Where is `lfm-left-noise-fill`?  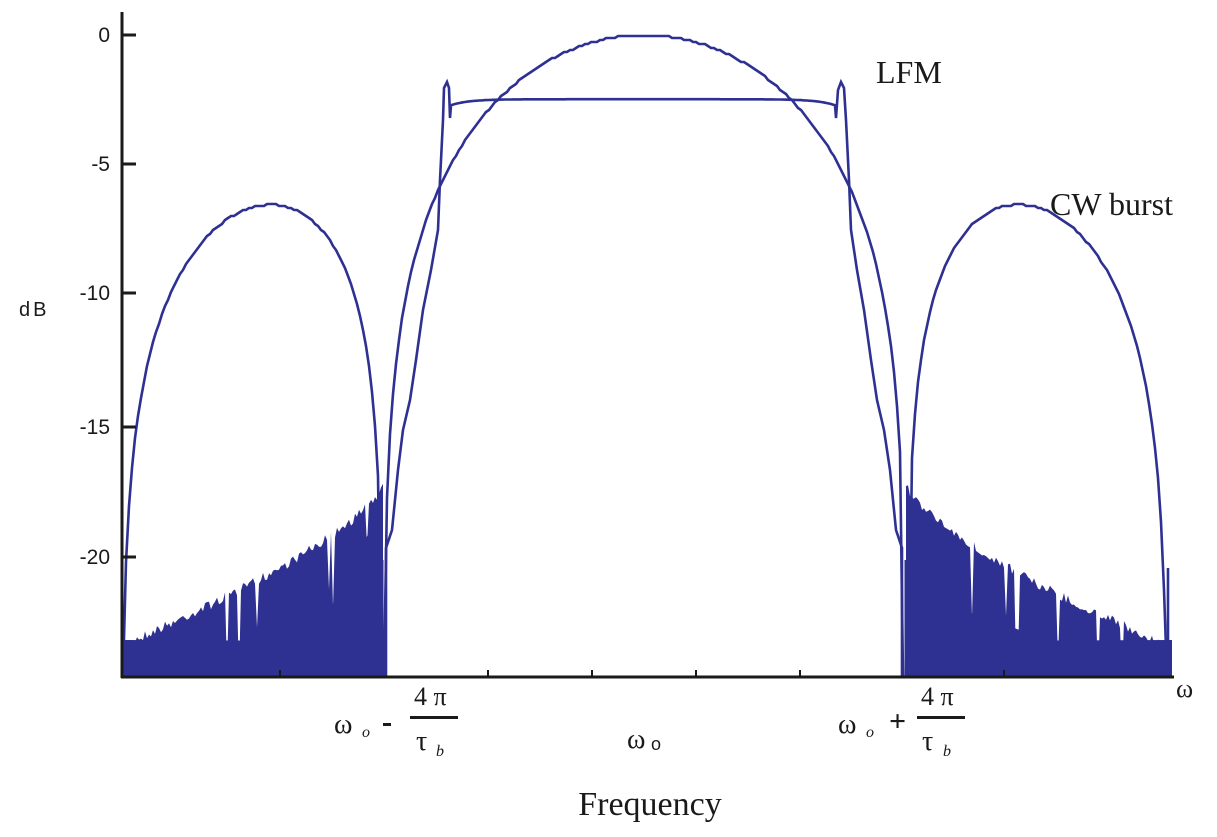
lfm-left-noise-fill is located at coordinates (253, 590).